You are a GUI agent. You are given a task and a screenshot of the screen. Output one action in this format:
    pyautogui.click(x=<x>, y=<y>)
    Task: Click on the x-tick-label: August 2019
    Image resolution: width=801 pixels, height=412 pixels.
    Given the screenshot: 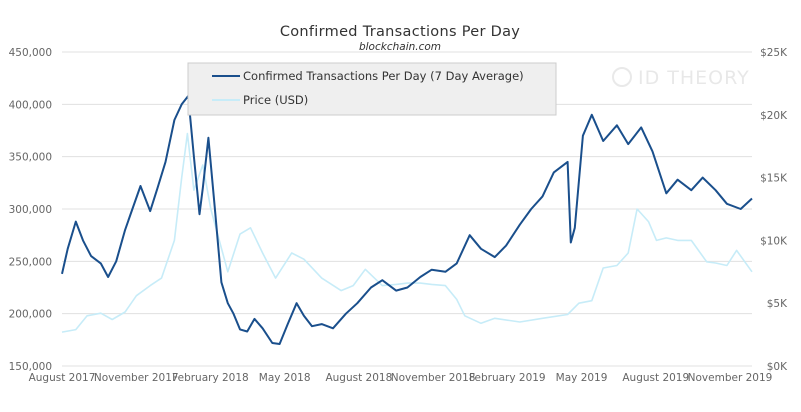 What is the action you would take?
    pyautogui.click(x=655, y=378)
    